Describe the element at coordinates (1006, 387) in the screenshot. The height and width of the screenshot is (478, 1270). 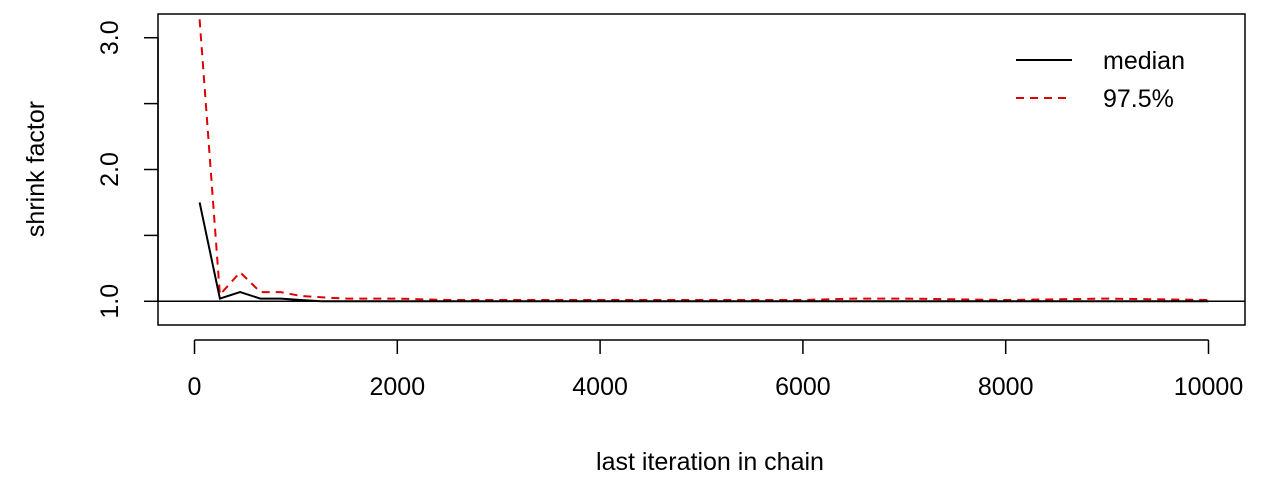
I see `x-tick-label: 8000` at that location.